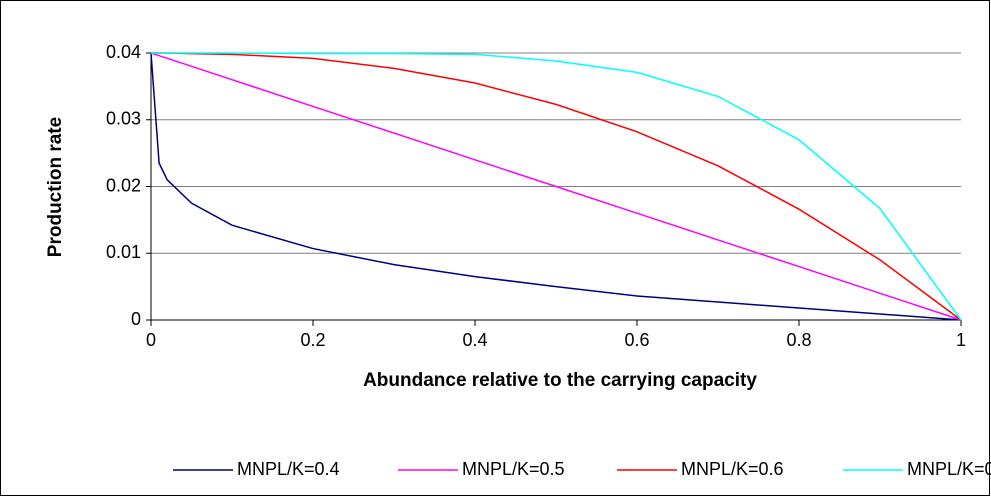 The image size is (991, 497). I want to click on legend-label: MNPL/K=0.6, so click(732, 469).